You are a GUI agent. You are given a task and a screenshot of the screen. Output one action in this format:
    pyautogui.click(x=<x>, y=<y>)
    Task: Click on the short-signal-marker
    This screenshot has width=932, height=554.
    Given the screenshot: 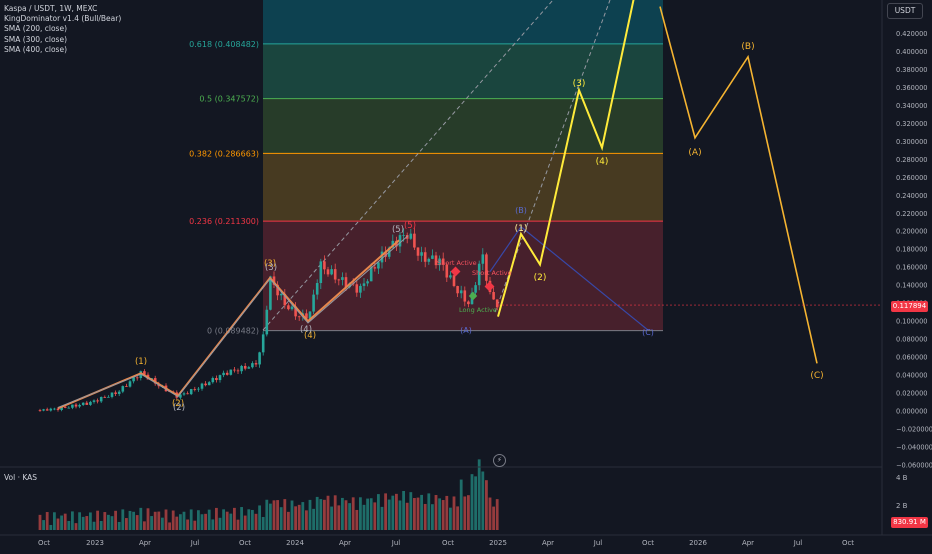 What is the action you would take?
    pyautogui.click(x=489, y=286)
    